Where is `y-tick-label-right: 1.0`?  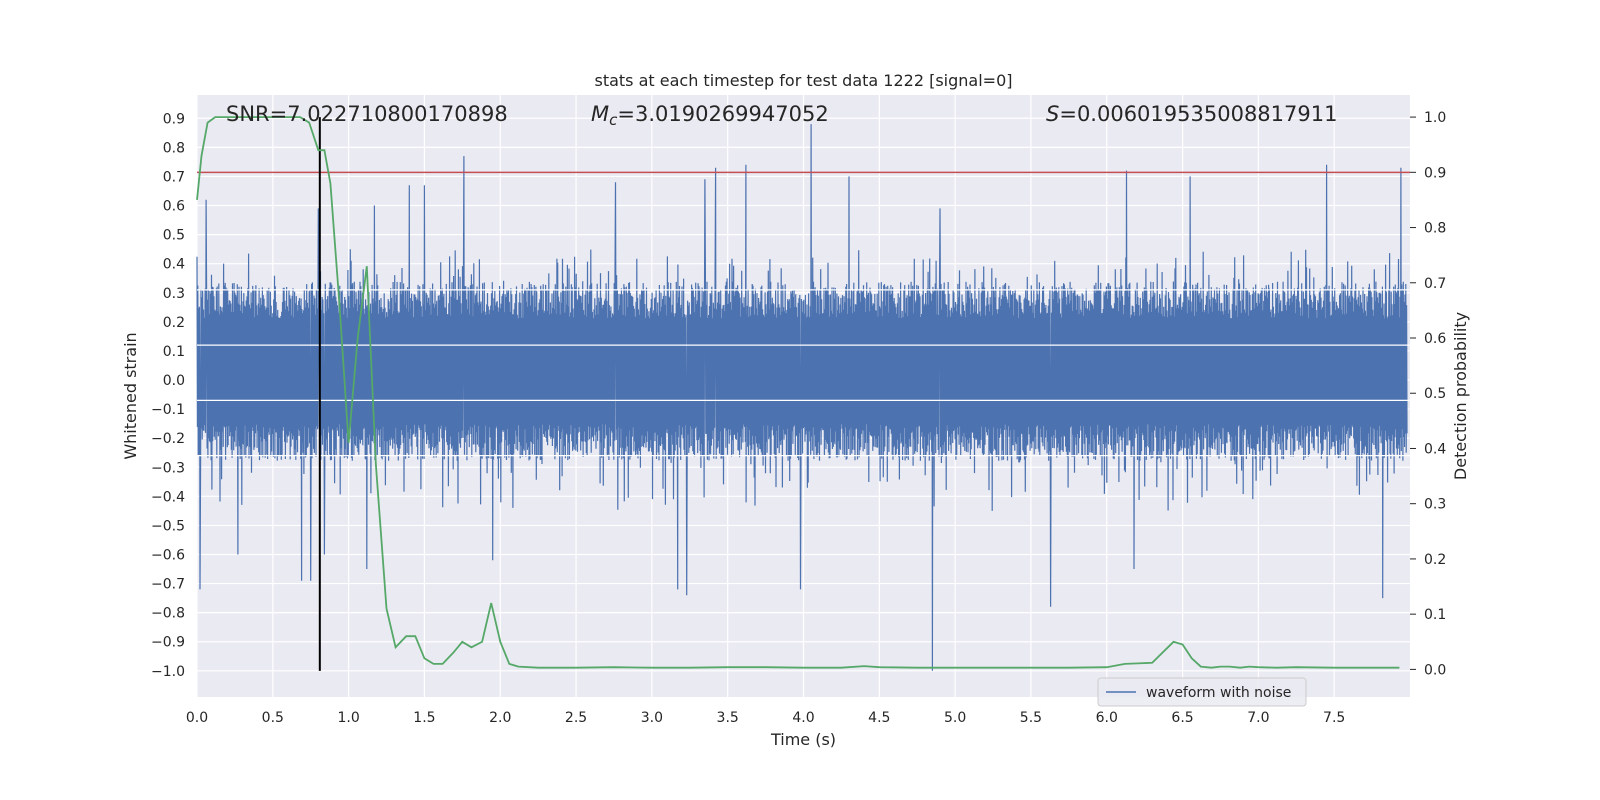 y-tick-label-right: 1.0 is located at coordinates (1435, 118).